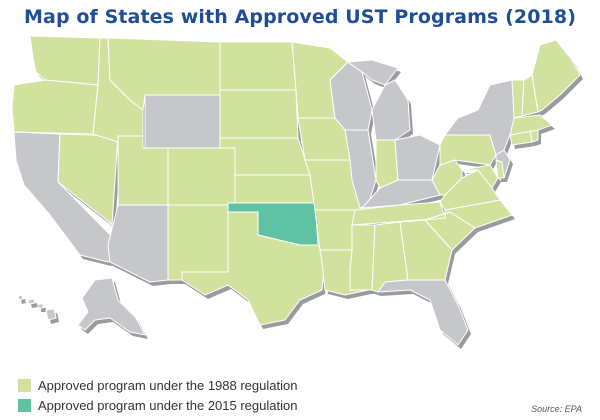  Describe the element at coordinates (468, 214) in the screenshot. I see `state-NC` at that location.